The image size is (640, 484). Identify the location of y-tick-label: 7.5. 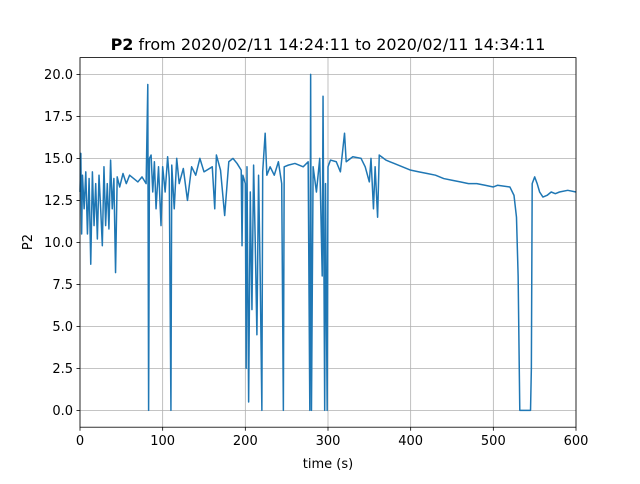
(62, 285).